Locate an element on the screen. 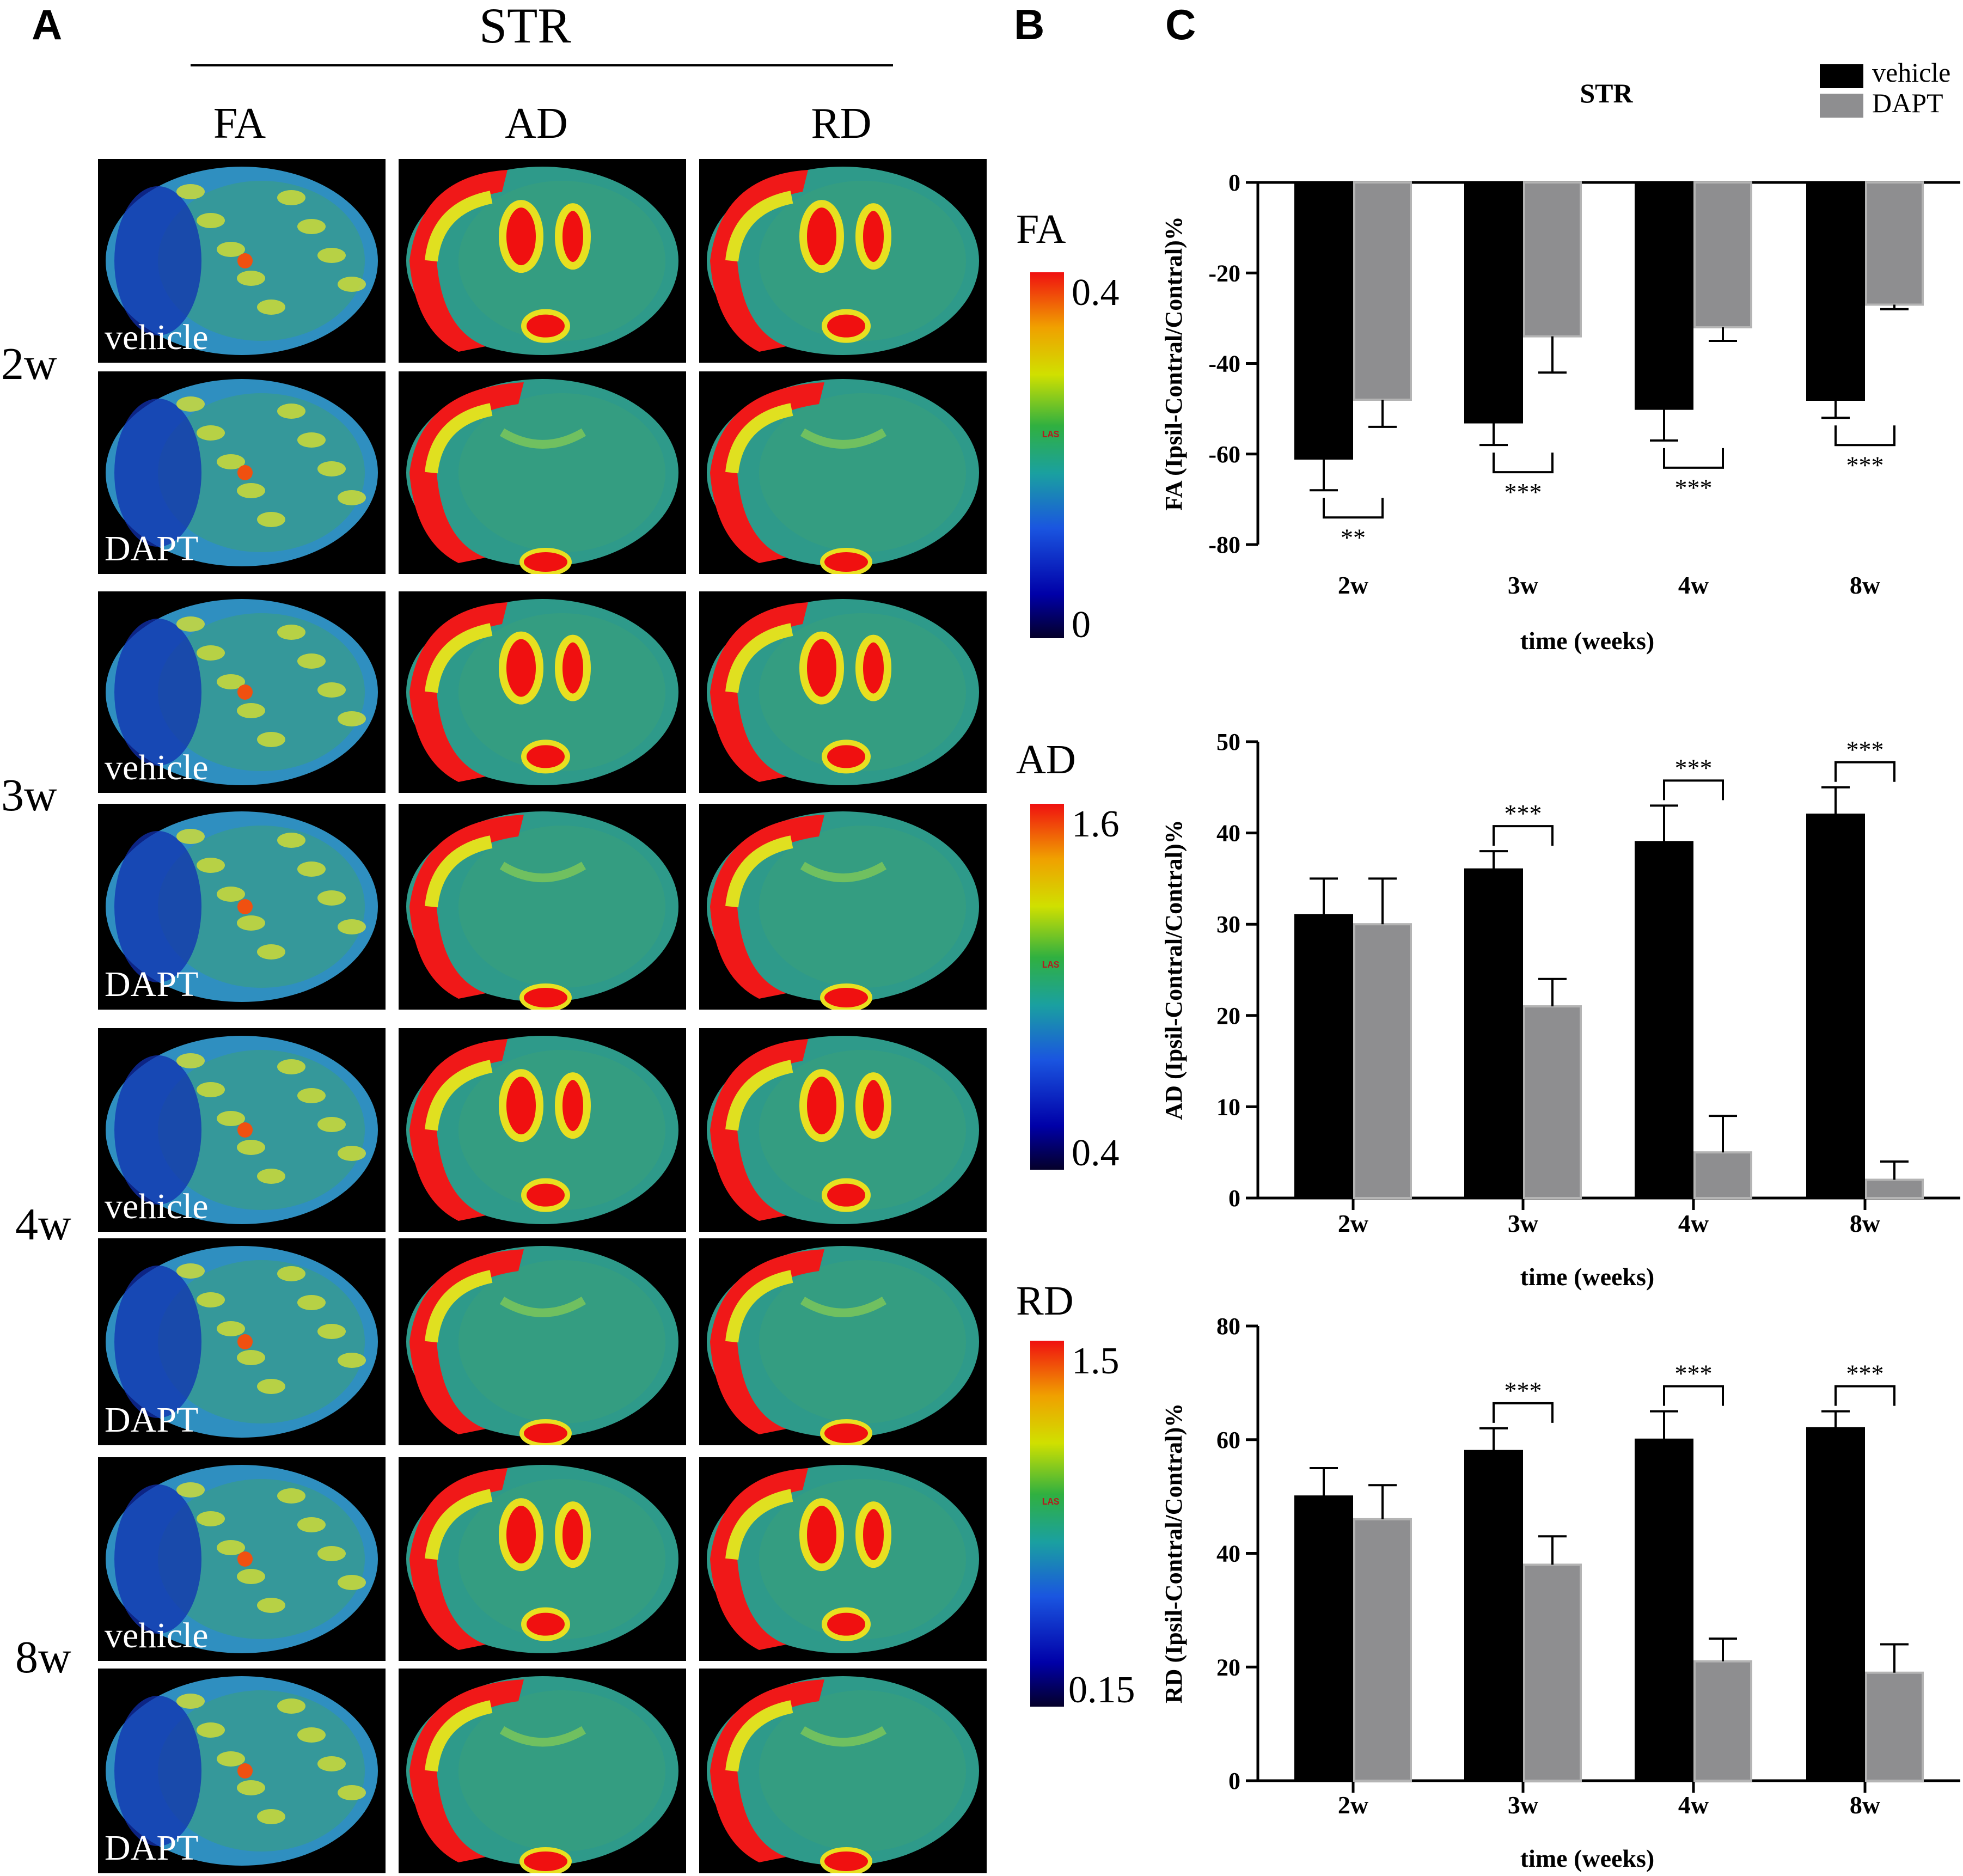 The width and height of the screenshot is (1963, 1876). mri-tile-fa-3w-dapt: DAPT is located at coordinates (242, 907).